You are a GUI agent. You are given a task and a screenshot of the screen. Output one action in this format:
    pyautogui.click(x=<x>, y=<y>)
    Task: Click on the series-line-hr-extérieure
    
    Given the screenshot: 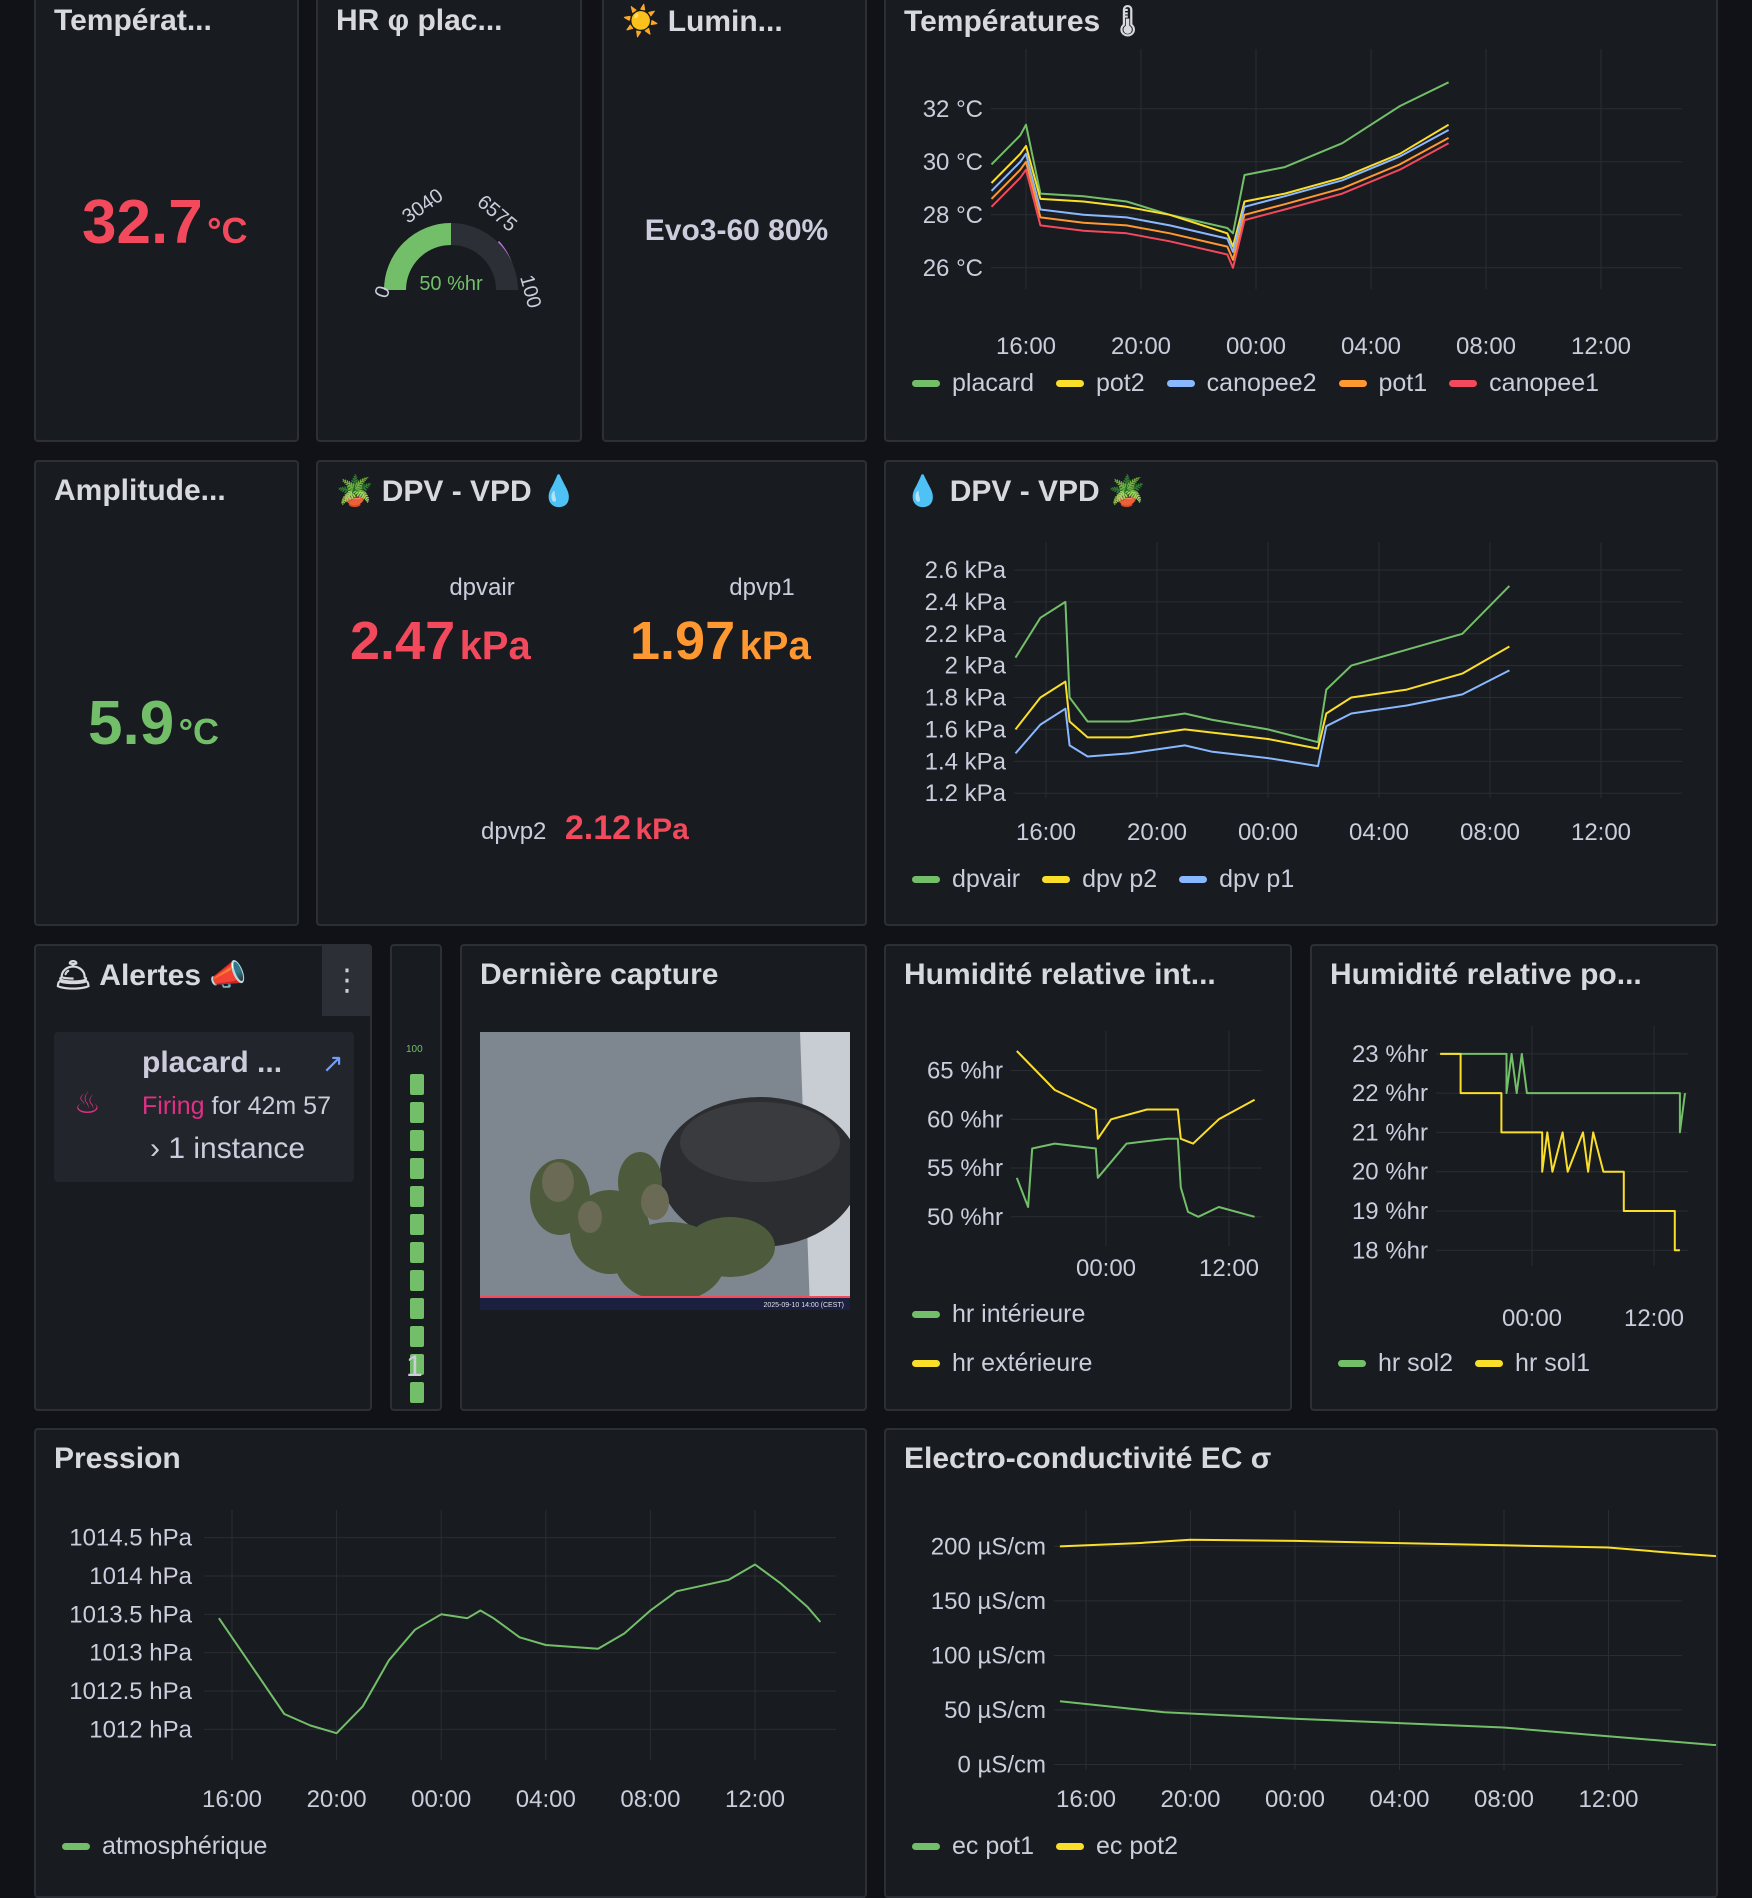 What is the action you would take?
    pyautogui.click(x=1136, y=1097)
    